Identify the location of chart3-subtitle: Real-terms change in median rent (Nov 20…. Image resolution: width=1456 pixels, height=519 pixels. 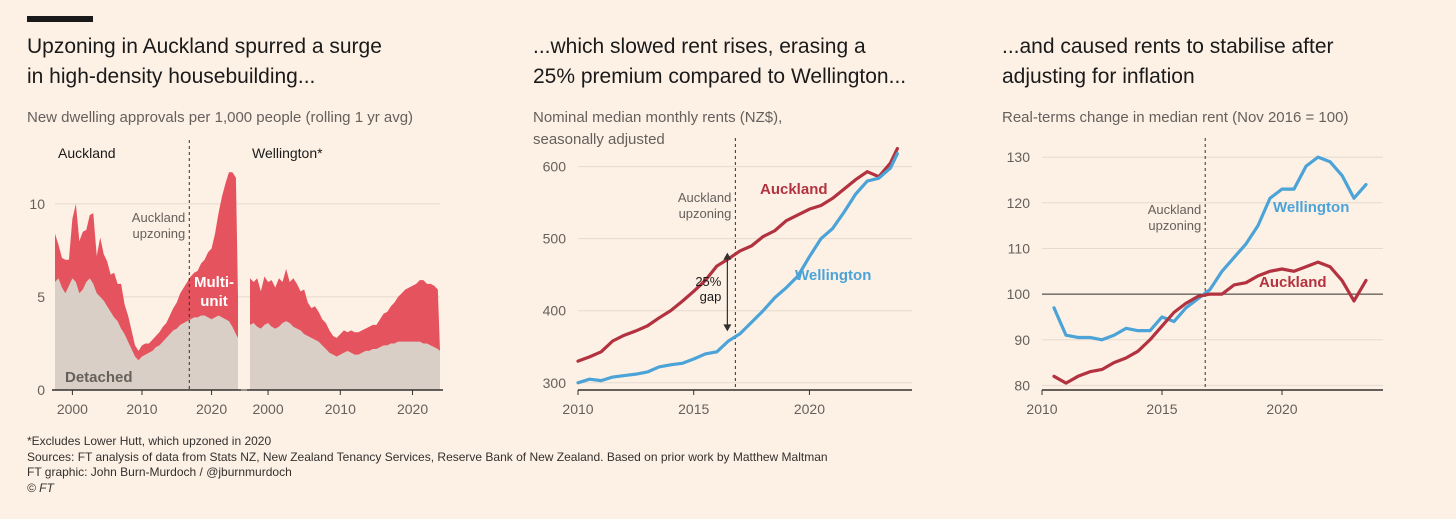
(1175, 117).